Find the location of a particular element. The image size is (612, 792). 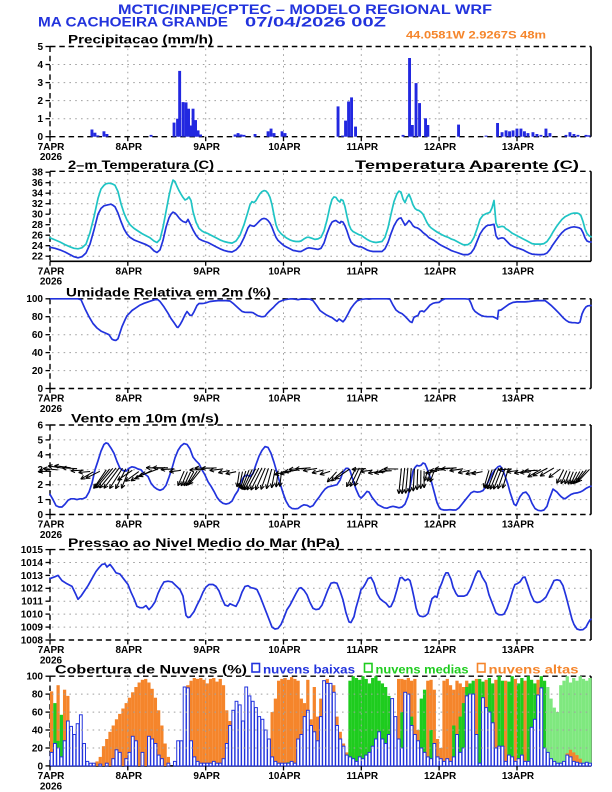

svg-text: Cobertura de Nuvens (%) is located at coordinates (151, 670).